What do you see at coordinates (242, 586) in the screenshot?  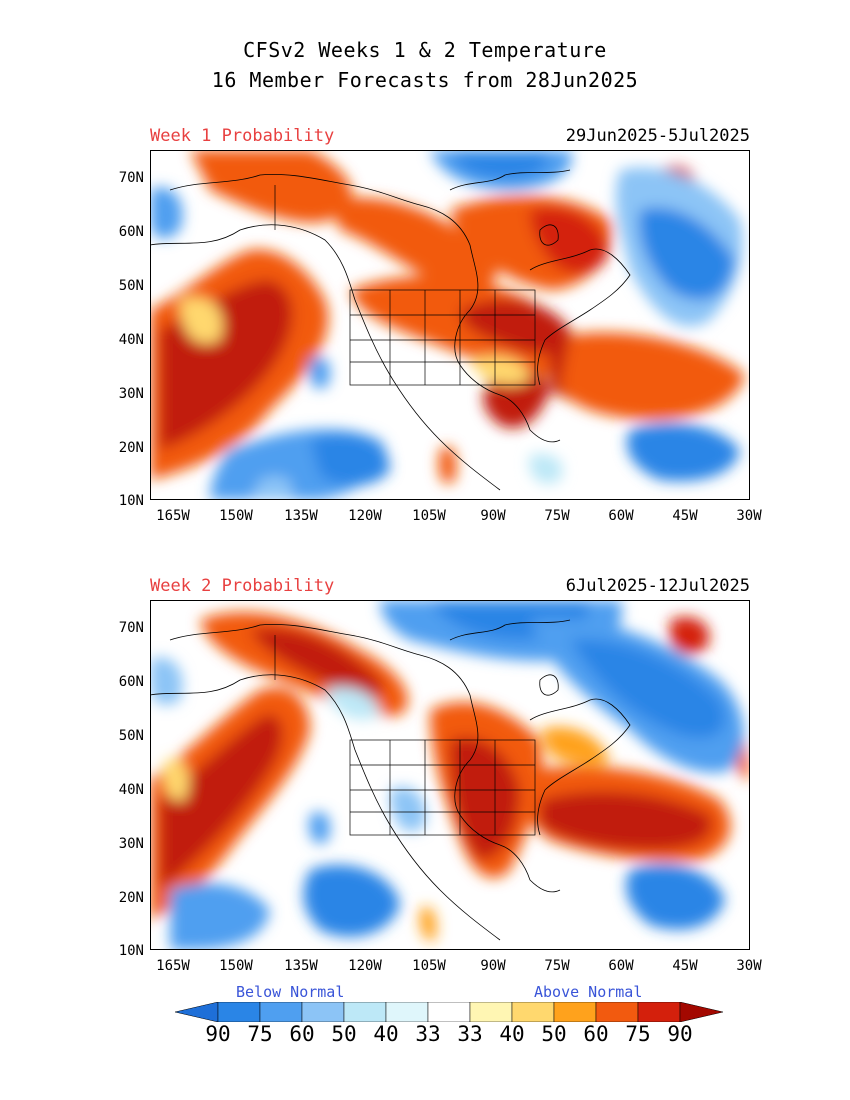 I see `week2-label: Week 2 Probability` at bounding box center [242, 586].